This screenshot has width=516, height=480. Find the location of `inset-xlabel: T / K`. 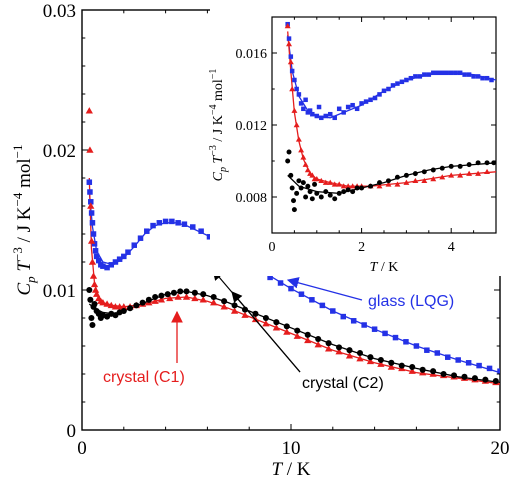

inset-xlabel: T / K is located at coordinates (384, 267).